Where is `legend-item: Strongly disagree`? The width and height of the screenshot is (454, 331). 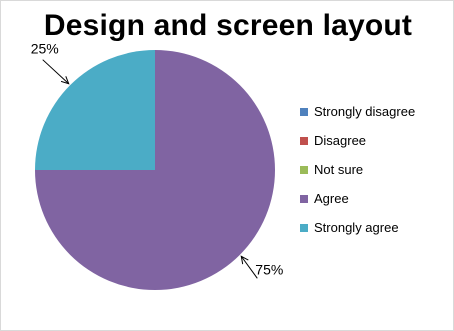
legend-item: Strongly disagree is located at coordinates (357, 111).